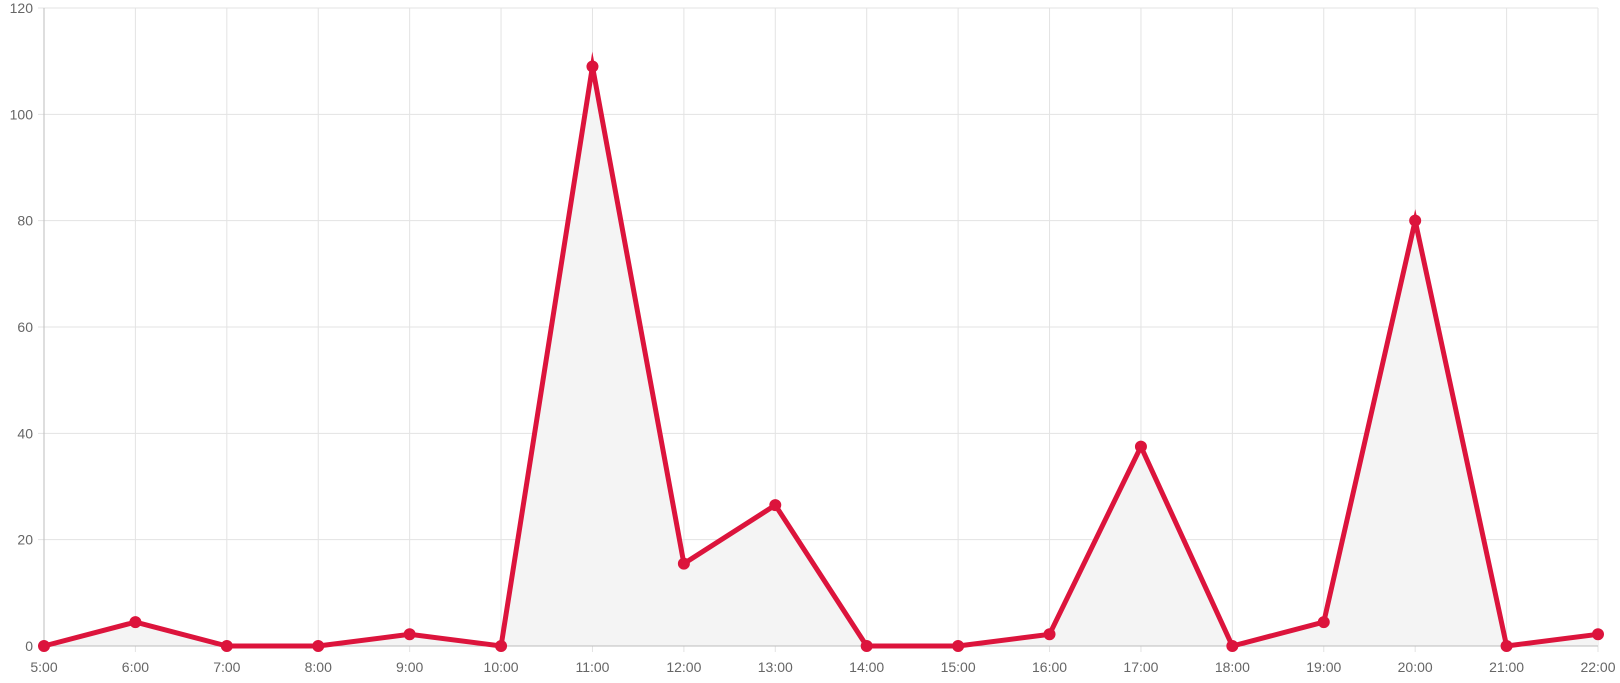 Image resolution: width=1620 pixels, height=683 pixels. What do you see at coordinates (22, 114) in the screenshot?
I see `y-tick-label: 100` at bounding box center [22, 114].